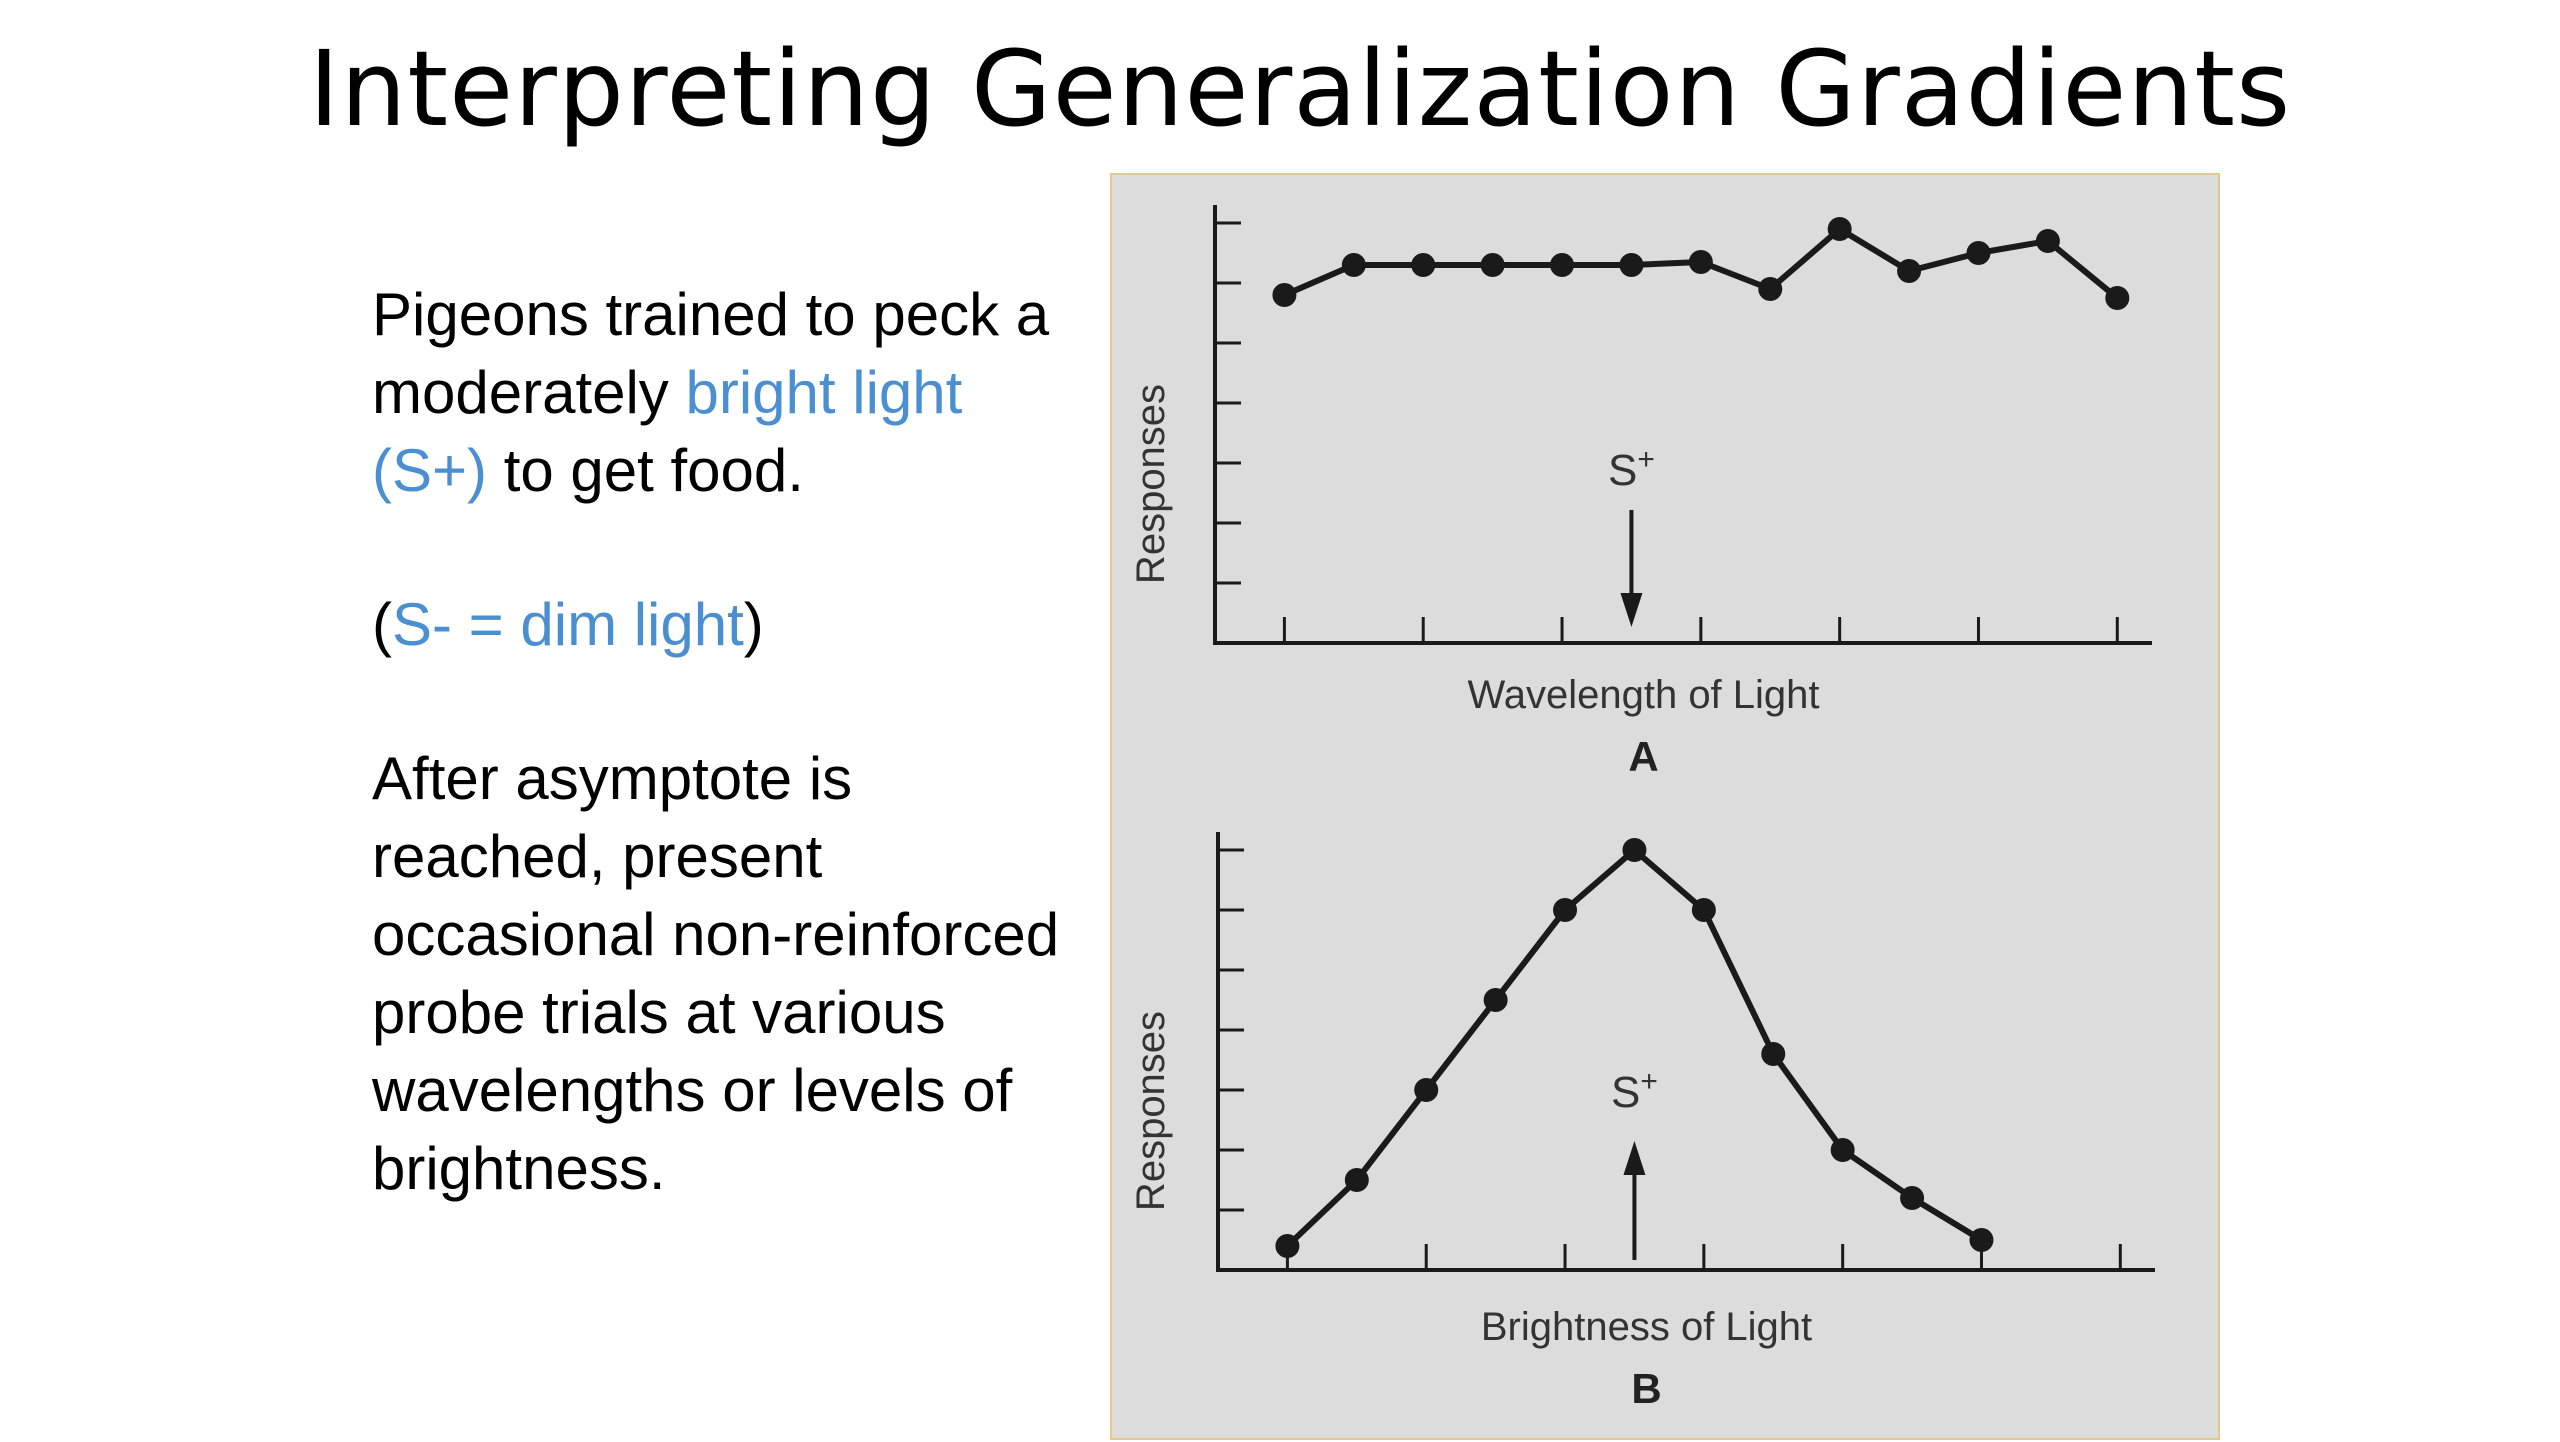 Image resolution: width=2560 pixels, height=1442 pixels. I want to click on panel-a-arrowhead, so click(1631, 610).